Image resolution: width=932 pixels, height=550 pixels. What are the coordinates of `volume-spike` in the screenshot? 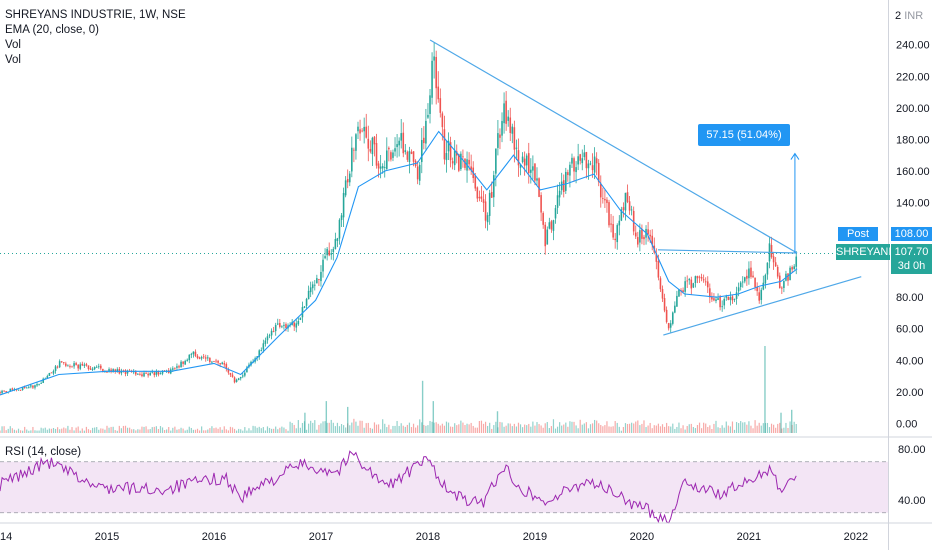 It's located at (326, 417).